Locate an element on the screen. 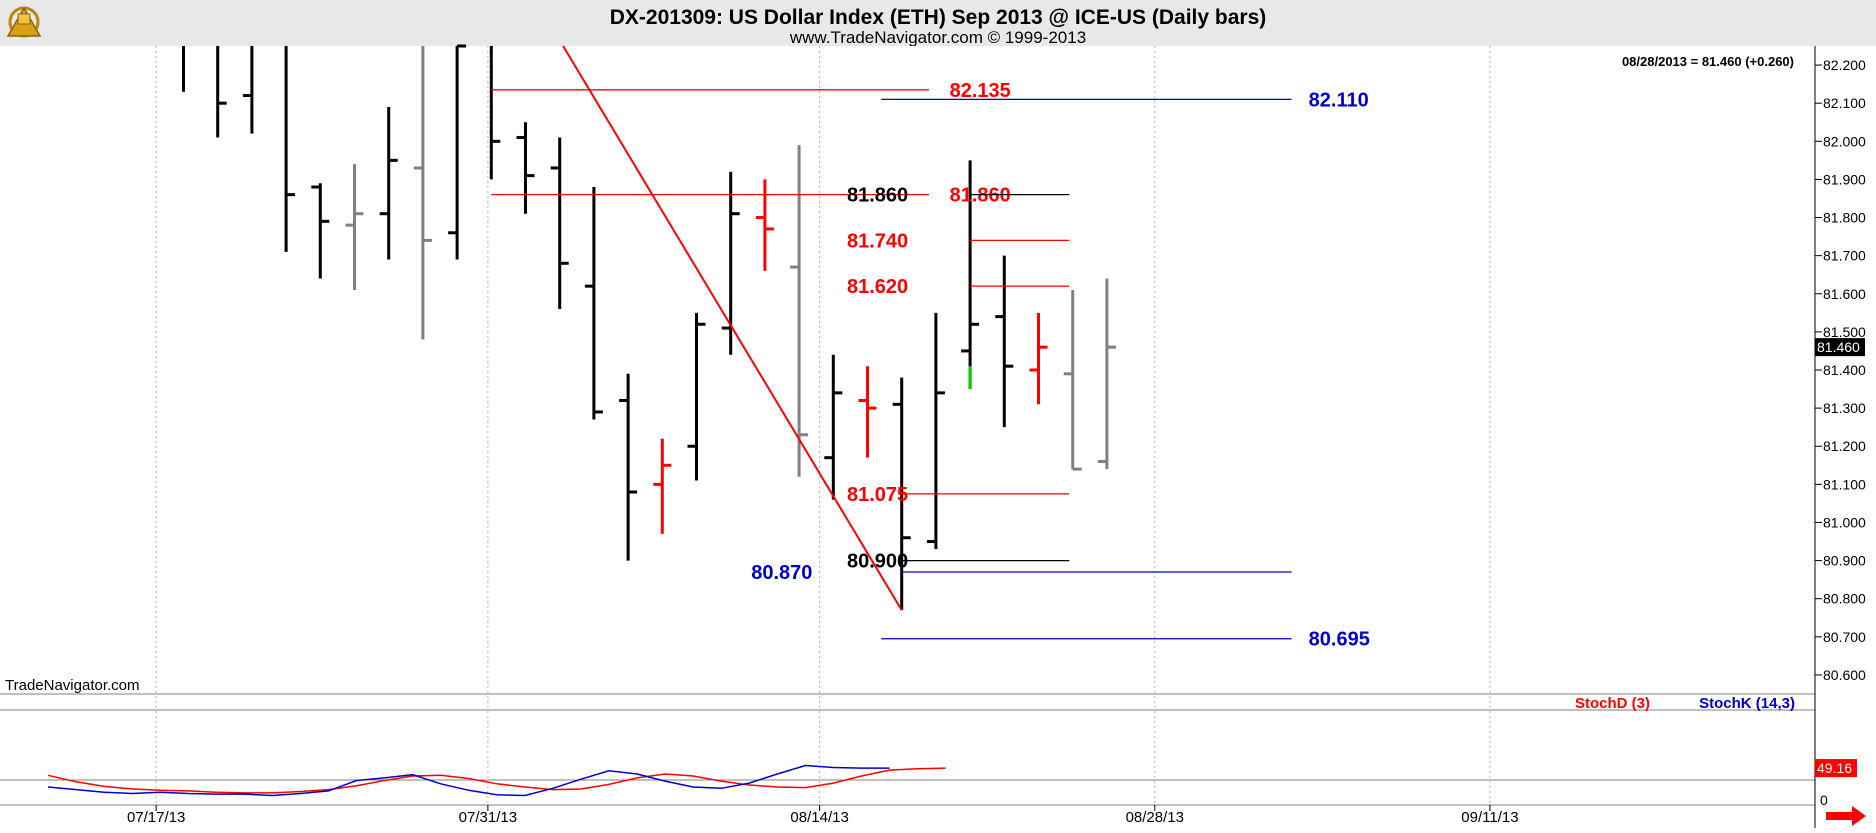 The image size is (1876, 833). y-tick-label-7: 81.500 is located at coordinates (1844, 332).